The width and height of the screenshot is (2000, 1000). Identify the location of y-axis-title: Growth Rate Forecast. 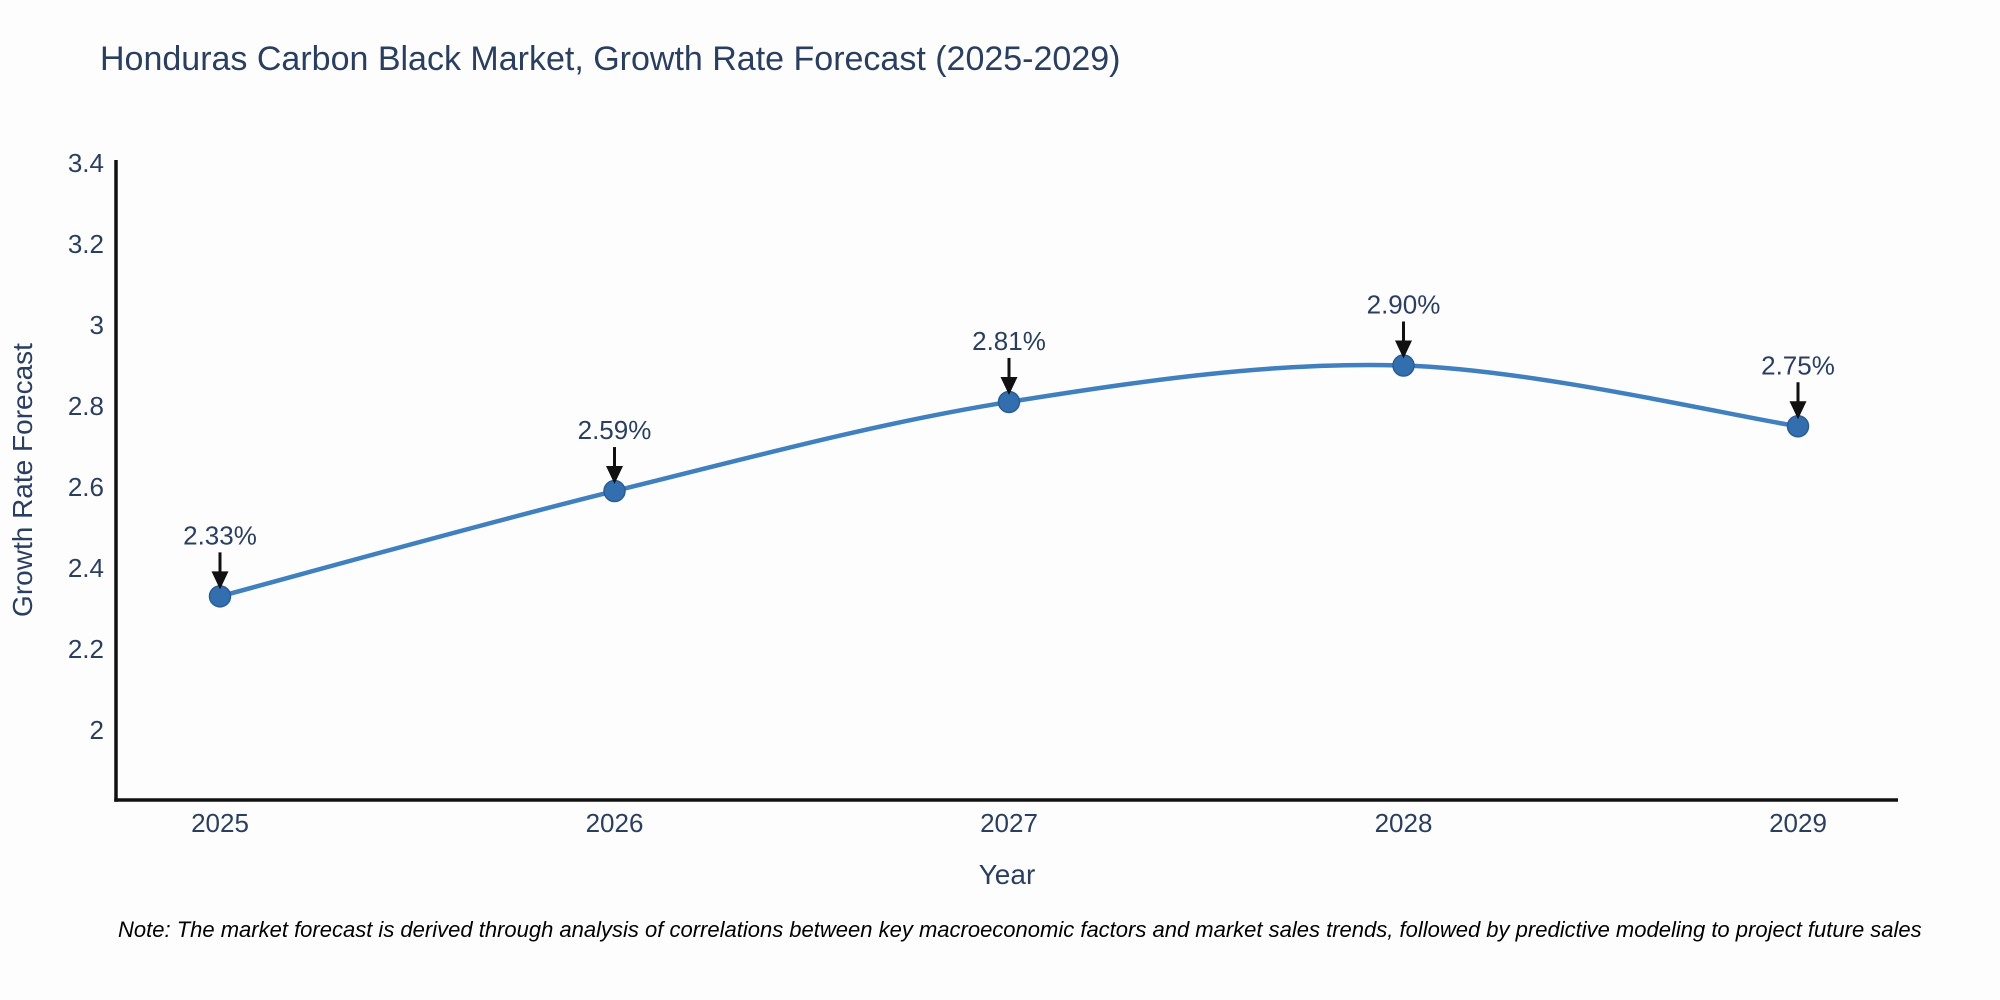
(22, 480).